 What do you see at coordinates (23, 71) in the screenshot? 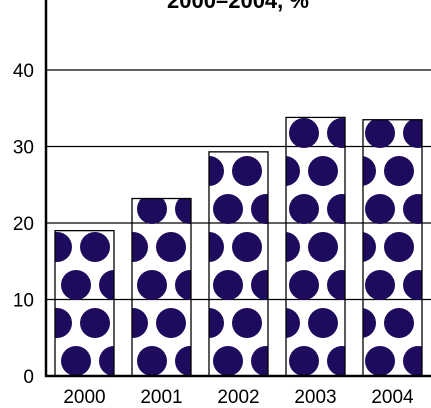
I see `y-tick-label-40: 40` at bounding box center [23, 71].